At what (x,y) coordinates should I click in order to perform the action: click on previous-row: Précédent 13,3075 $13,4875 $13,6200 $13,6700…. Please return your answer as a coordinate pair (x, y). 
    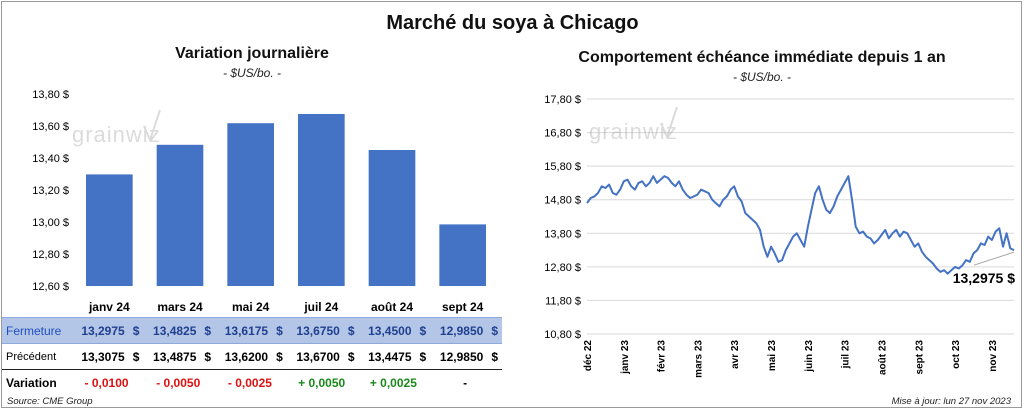
    Looking at the image, I should click on (252, 356).